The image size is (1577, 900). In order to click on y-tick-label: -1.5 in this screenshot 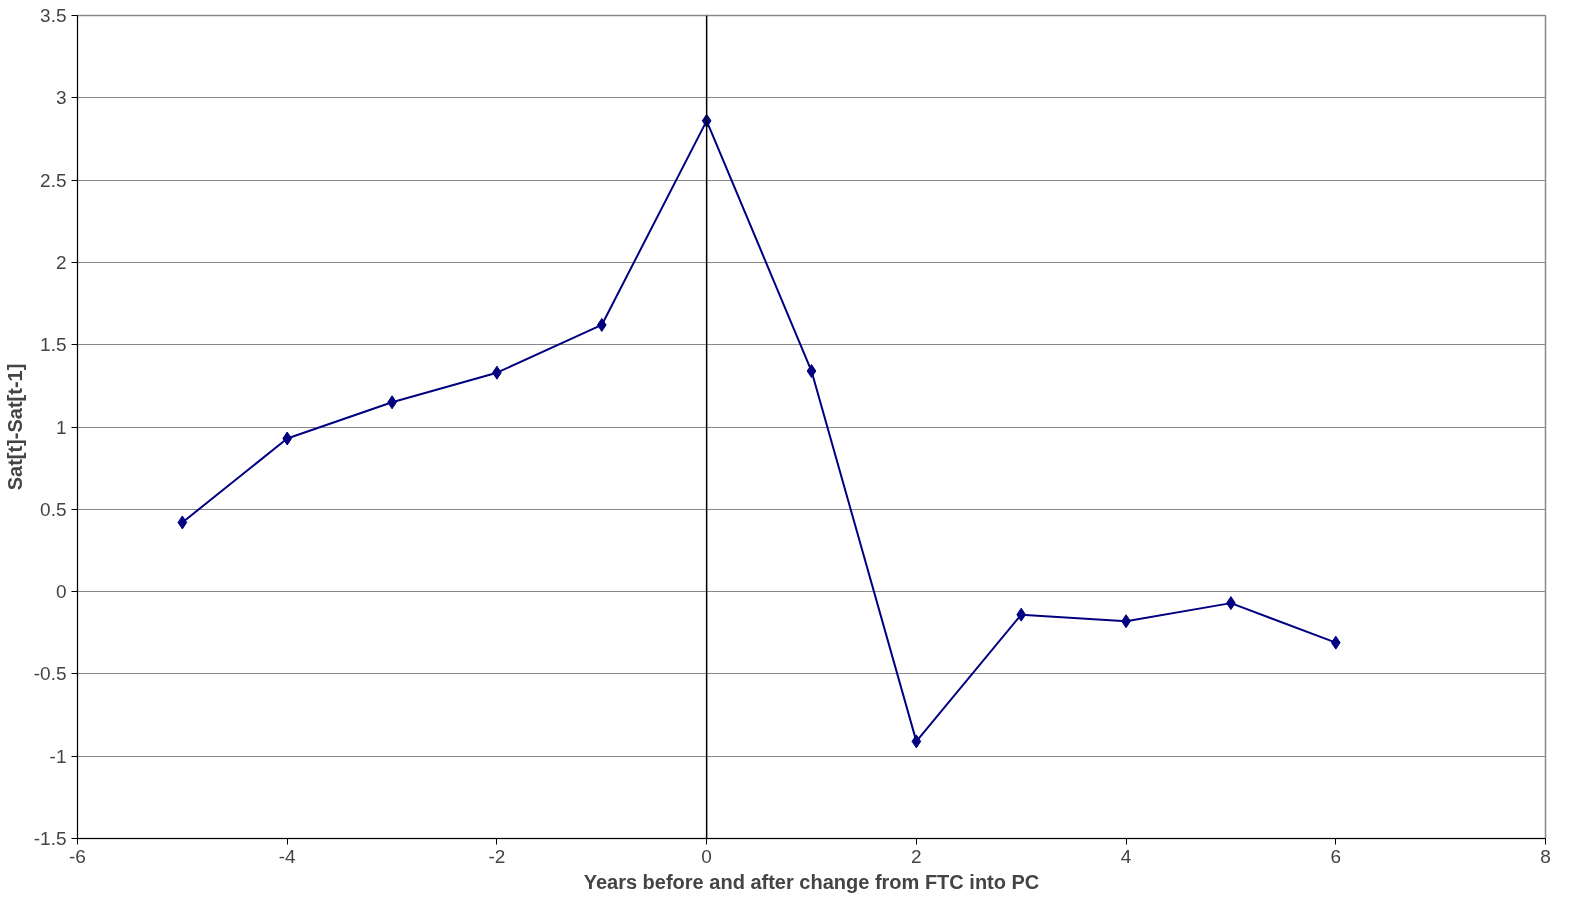, I will do `click(50, 838)`.